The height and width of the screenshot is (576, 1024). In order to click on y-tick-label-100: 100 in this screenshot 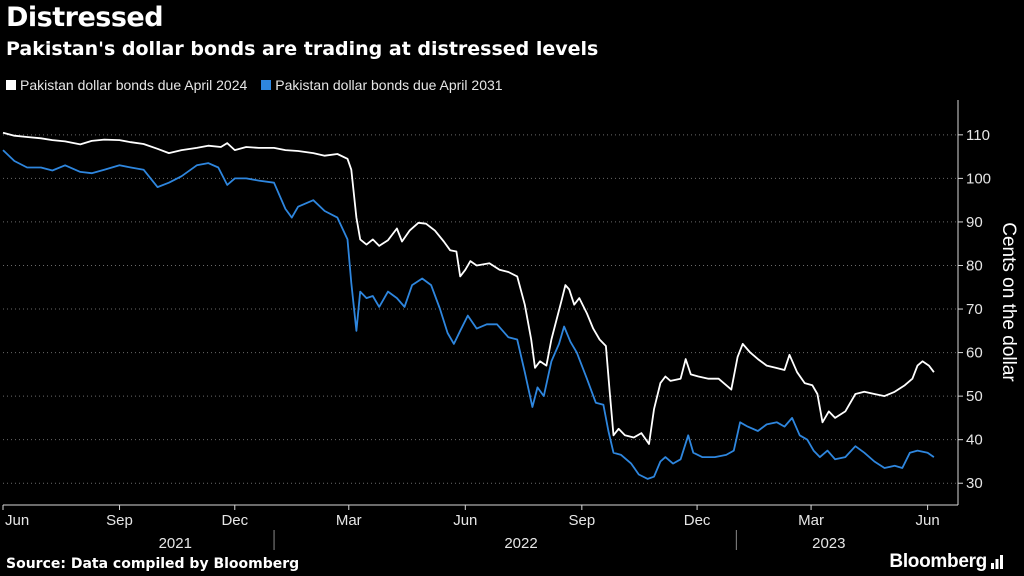, I will do `click(978, 178)`.